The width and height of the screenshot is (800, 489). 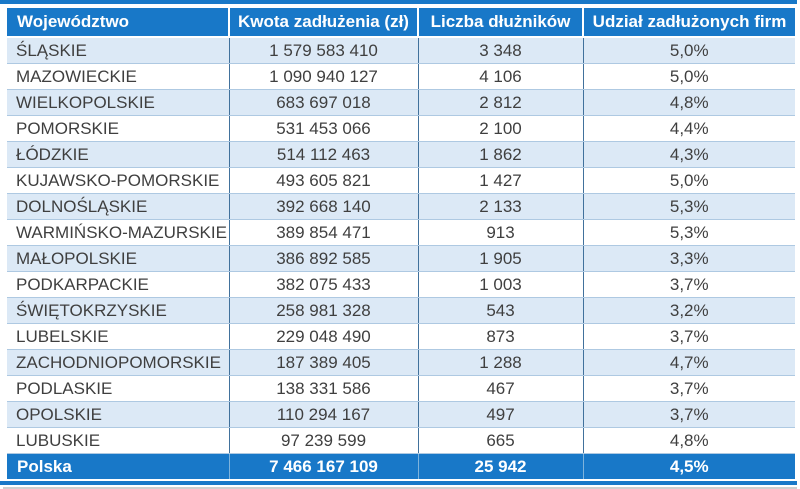 What do you see at coordinates (323, 414) in the screenshot?
I see `amount-cell: 110 294 167` at bounding box center [323, 414].